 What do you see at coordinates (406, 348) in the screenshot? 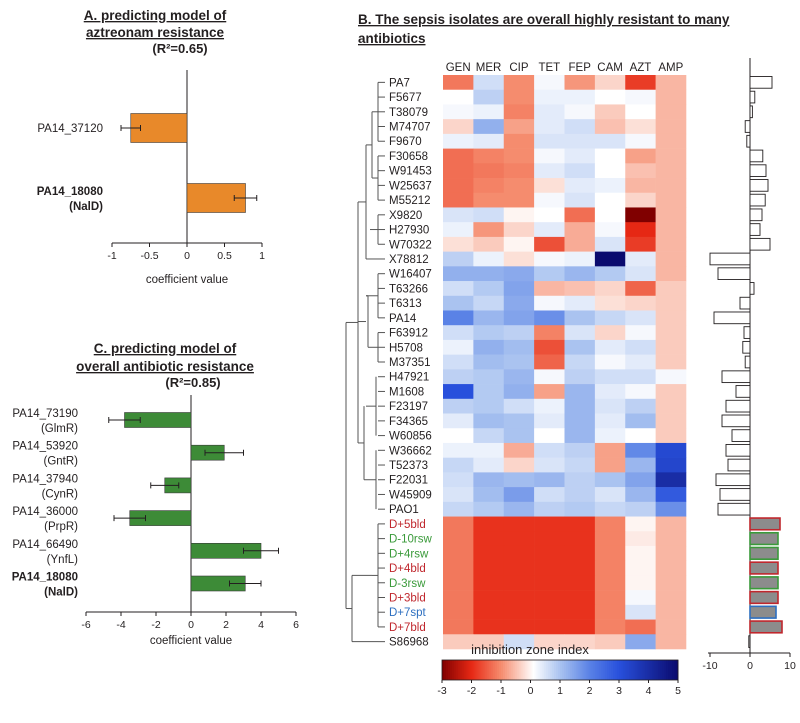
I see `row-label: H5708` at bounding box center [406, 348].